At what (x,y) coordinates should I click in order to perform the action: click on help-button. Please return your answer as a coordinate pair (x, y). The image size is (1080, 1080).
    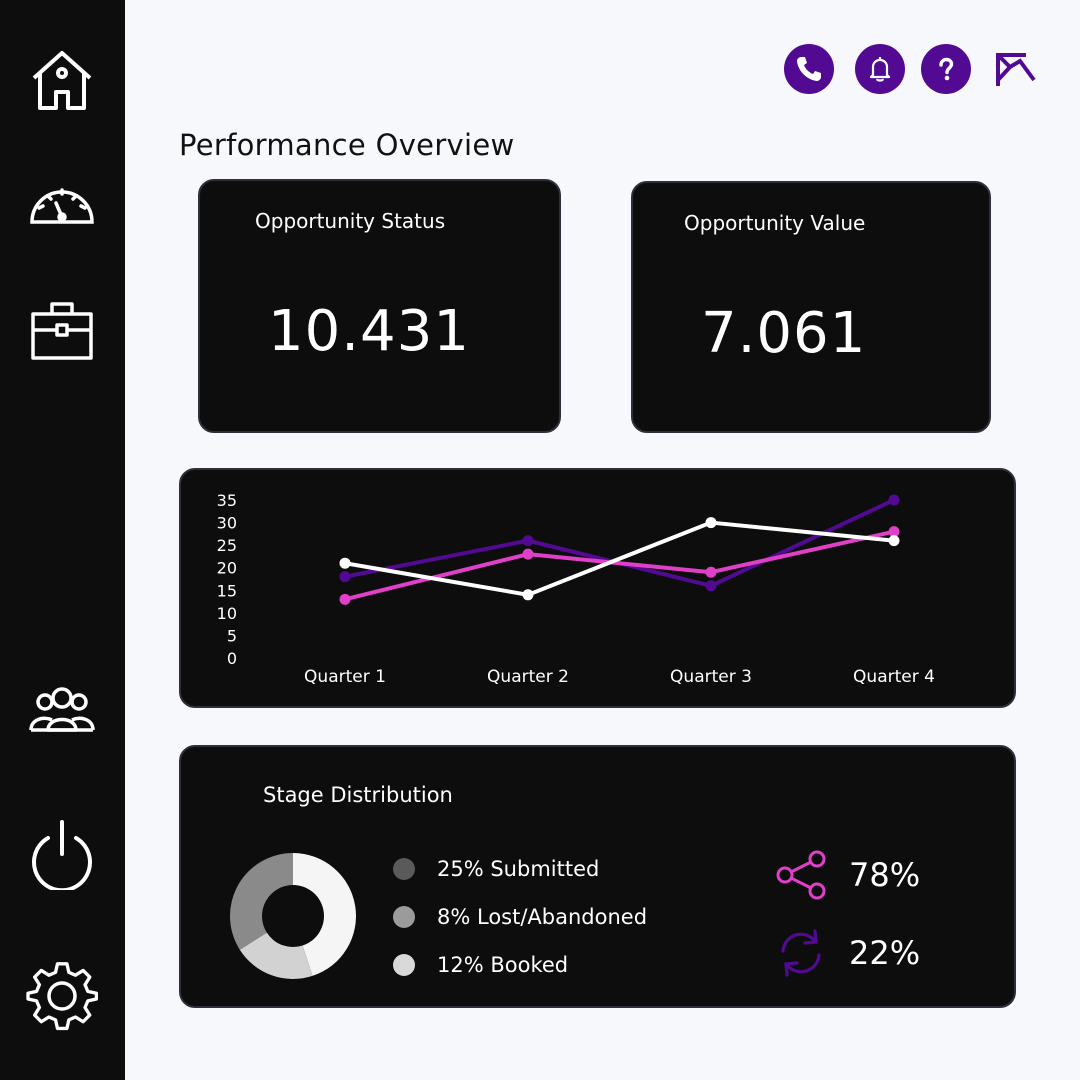
    Looking at the image, I should click on (946, 69).